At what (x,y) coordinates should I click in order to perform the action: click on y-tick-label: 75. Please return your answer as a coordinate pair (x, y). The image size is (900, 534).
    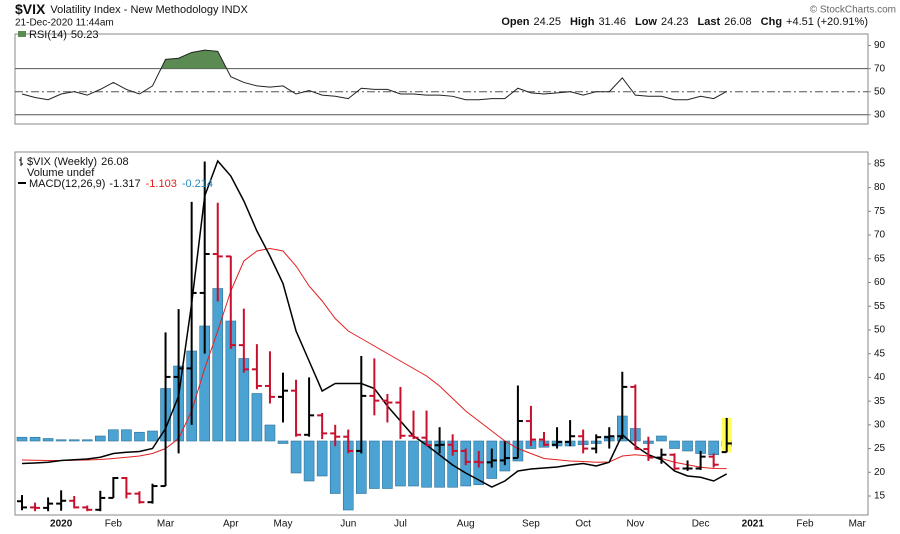
    Looking at the image, I should click on (880, 211).